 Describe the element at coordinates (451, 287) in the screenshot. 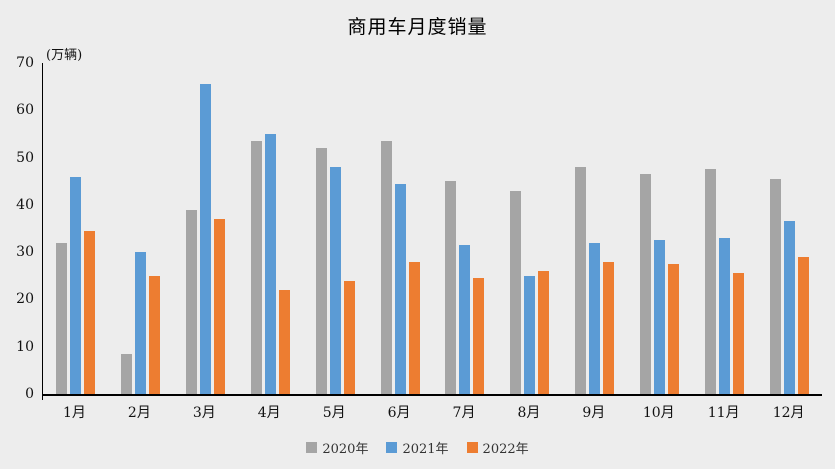

I see `bar-2020年-7月` at that location.